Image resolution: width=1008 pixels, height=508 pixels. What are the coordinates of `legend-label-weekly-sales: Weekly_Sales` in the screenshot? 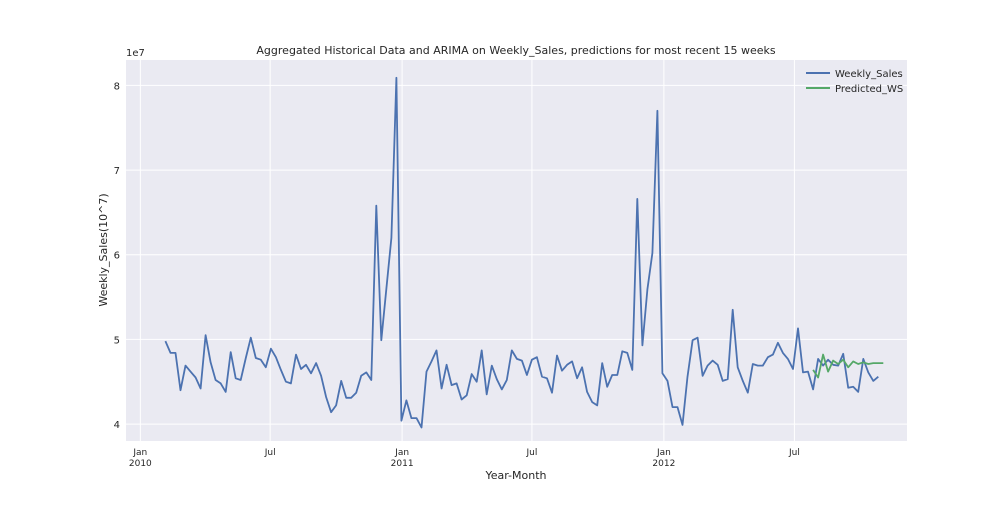 It's located at (869, 74).